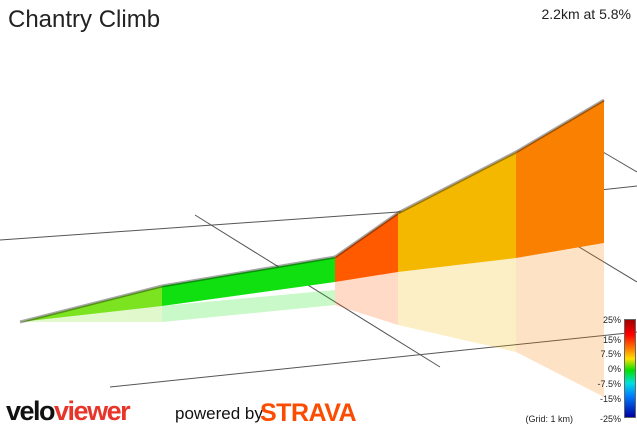 The height and width of the screenshot is (428, 637). What do you see at coordinates (611, 320) in the screenshot?
I see `legend-tick: 25%` at bounding box center [611, 320].